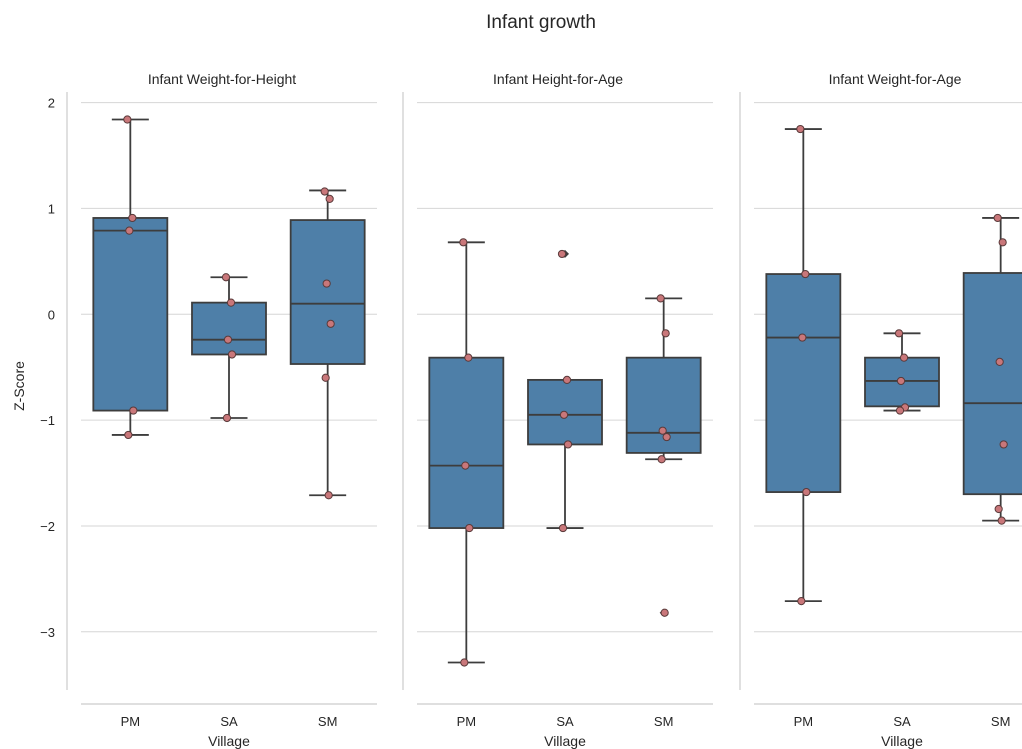 The width and height of the screenshot is (1022, 749). What do you see at coordinates (47, 632) in the screenshot?
I see `y-tick-label: −3` at bounding box center [47, 632].